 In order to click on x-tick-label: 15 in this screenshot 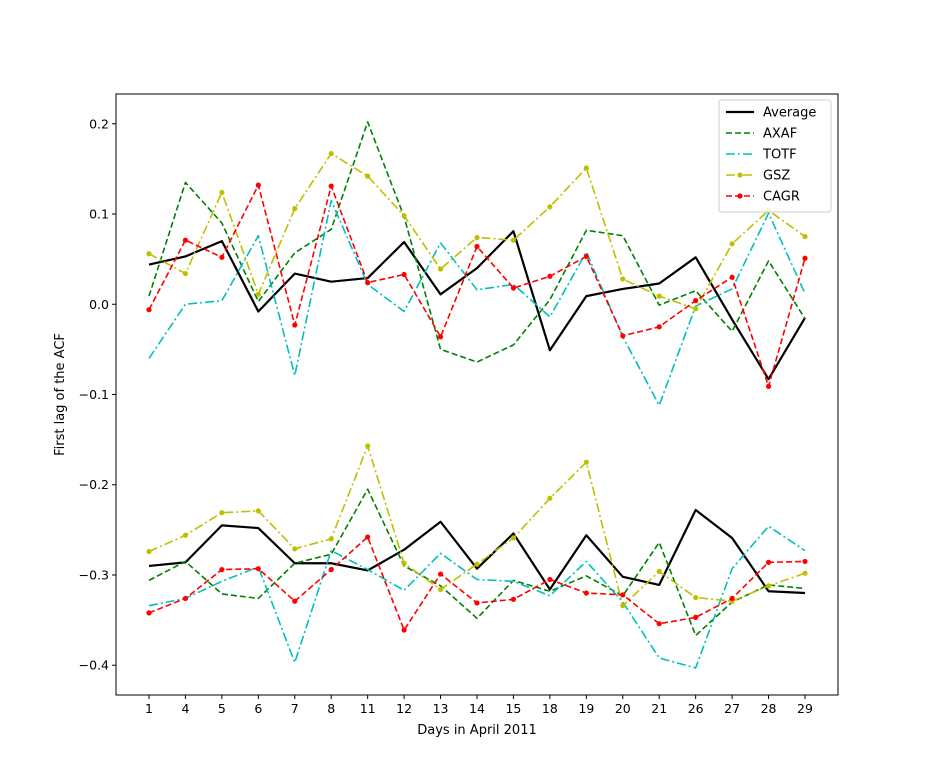, I will do `click(513, 708)`.